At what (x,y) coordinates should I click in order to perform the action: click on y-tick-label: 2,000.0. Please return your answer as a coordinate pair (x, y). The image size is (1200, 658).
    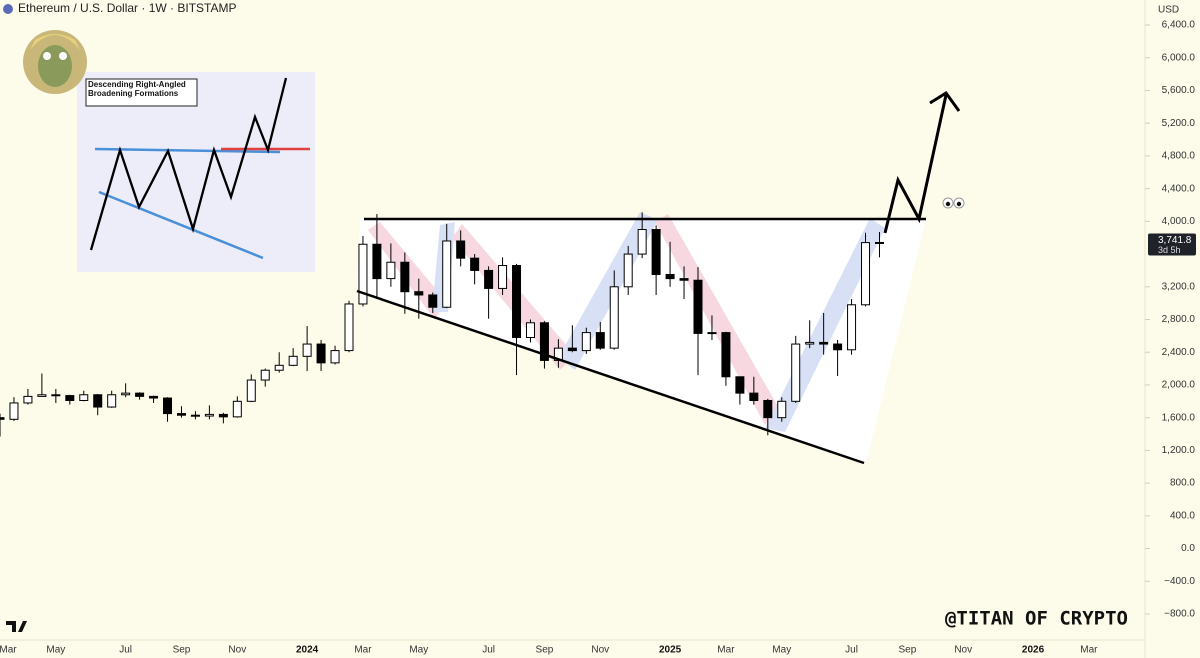
    Looking at the image, I should click on (1179, 385).